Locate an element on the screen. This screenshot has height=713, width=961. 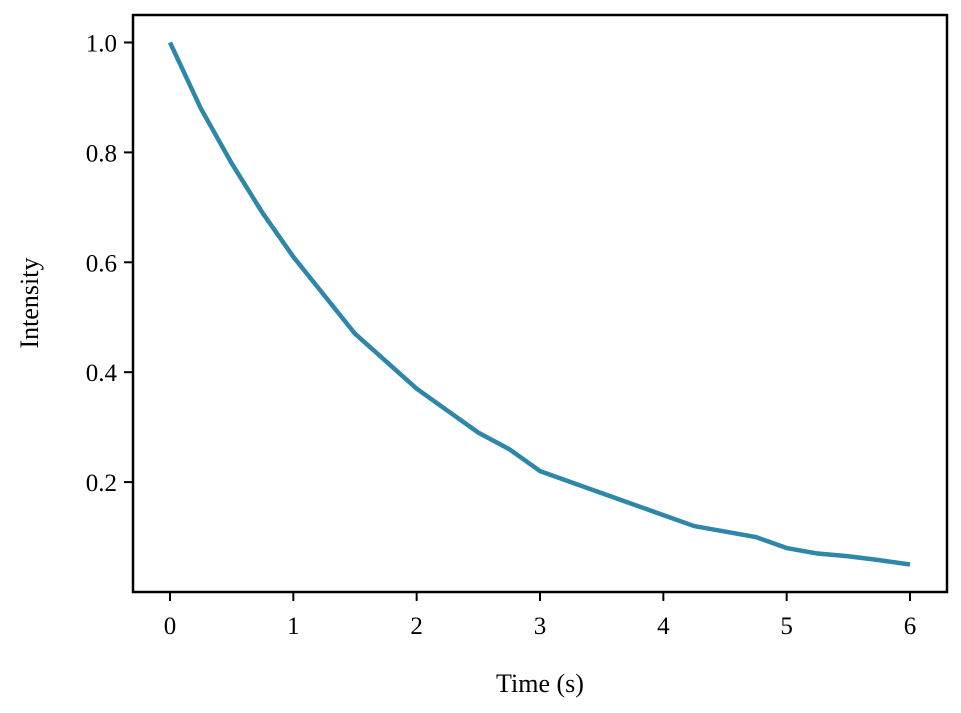
y-axis-ticks: 0.2 0.4 0.6 0.8 1.0 is located at coordinates (109, 263).